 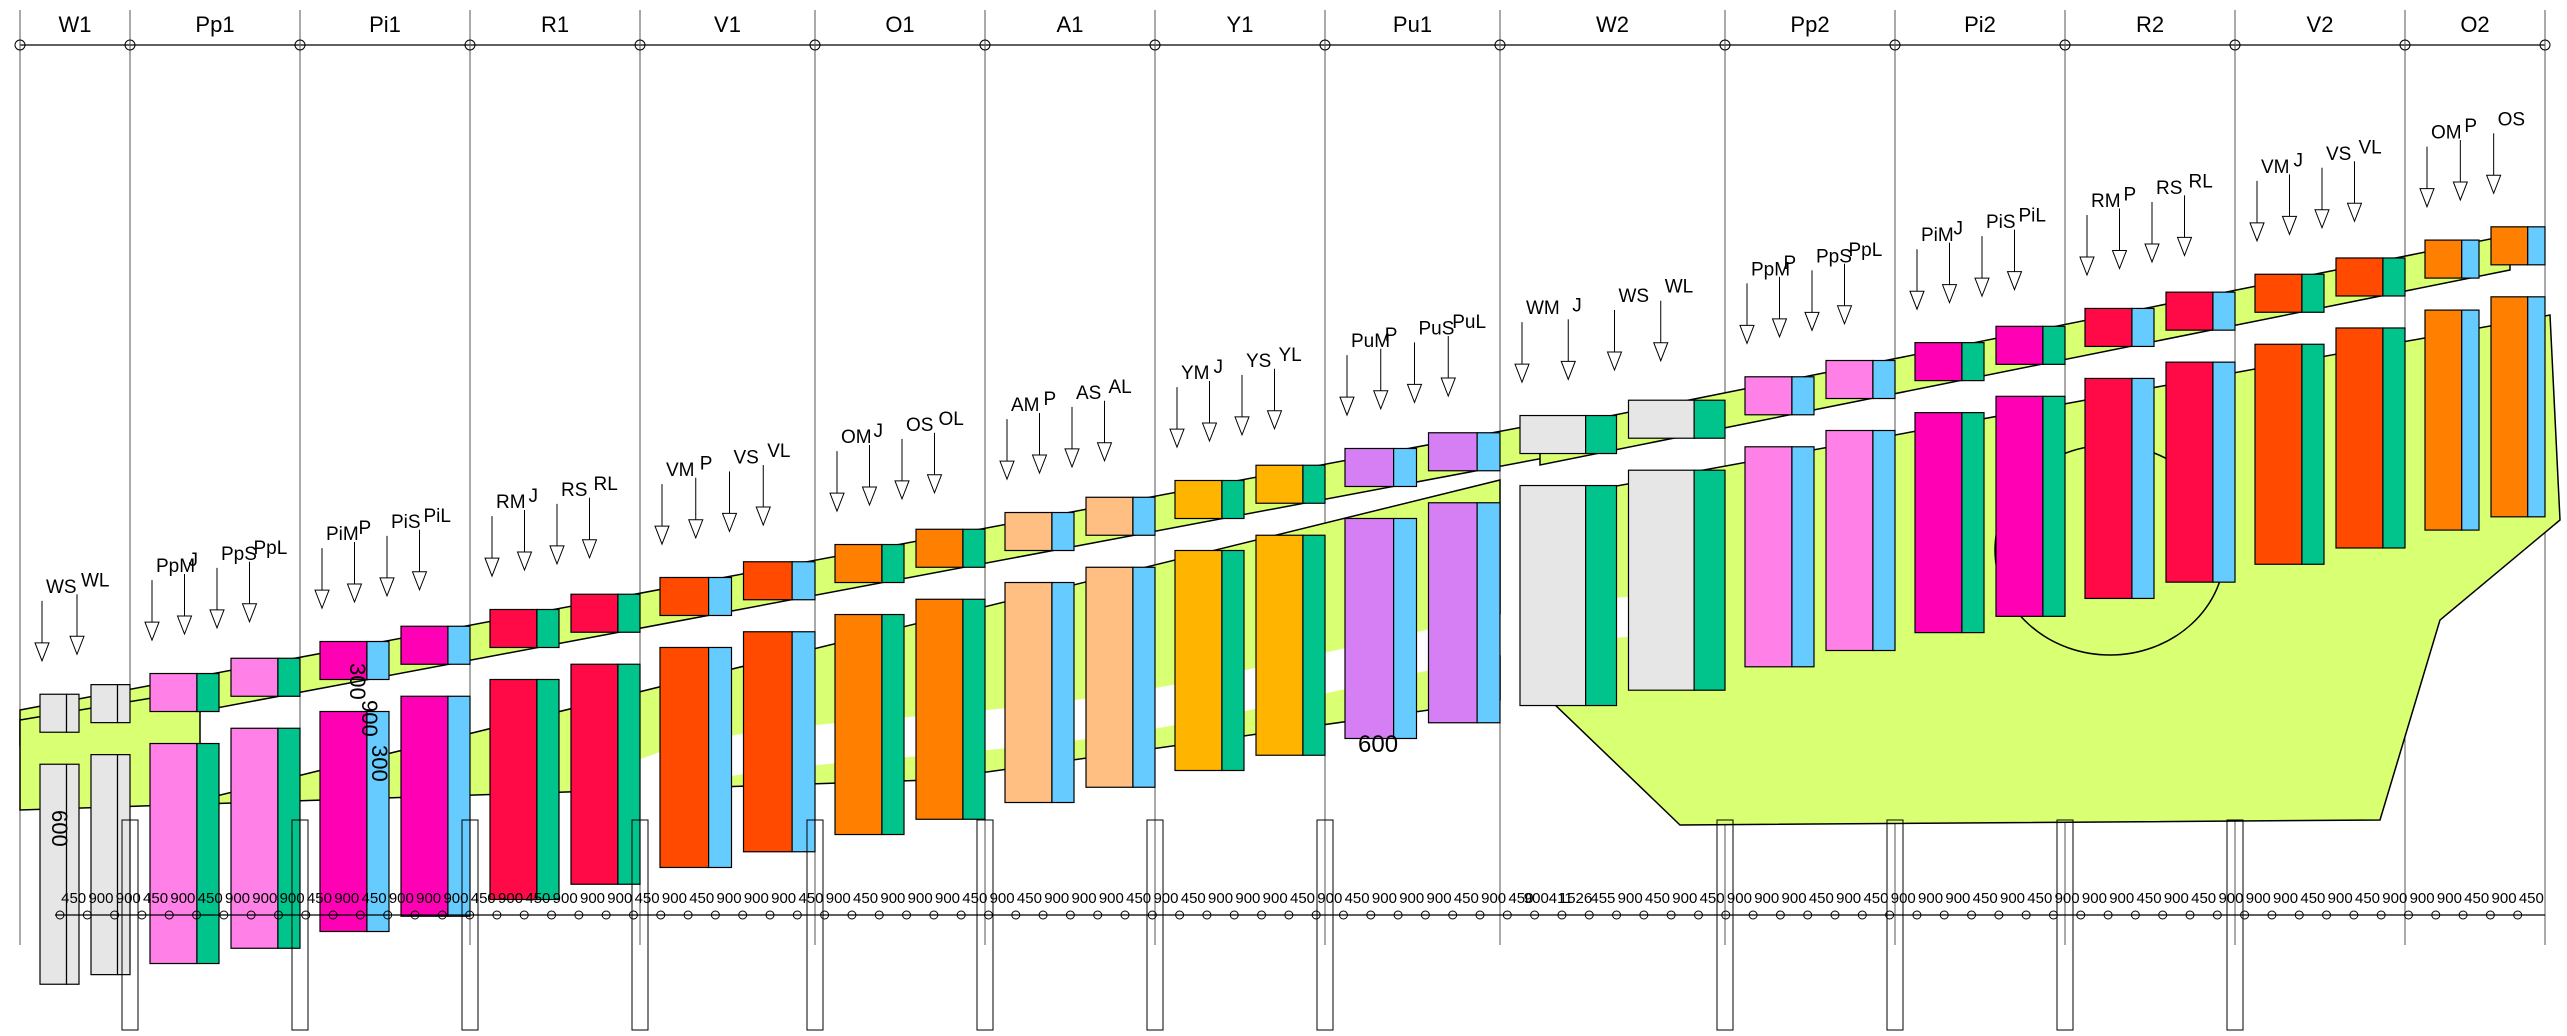 I want to click on marker-label: PiM, so click(x=1937, y=235).